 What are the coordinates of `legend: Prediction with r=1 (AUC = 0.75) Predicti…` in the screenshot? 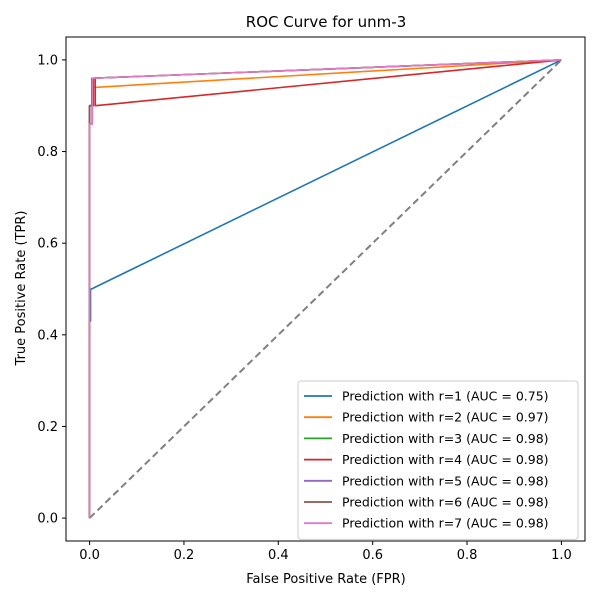 It's located at (438, 460).